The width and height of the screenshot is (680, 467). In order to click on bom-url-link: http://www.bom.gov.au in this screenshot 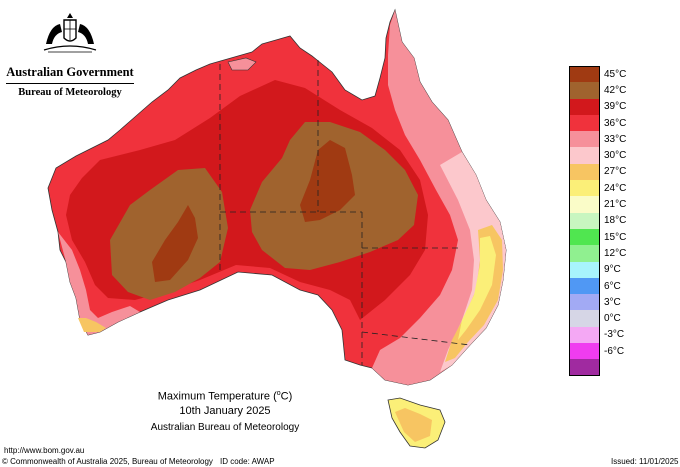, I will do `click(44, 450)`.